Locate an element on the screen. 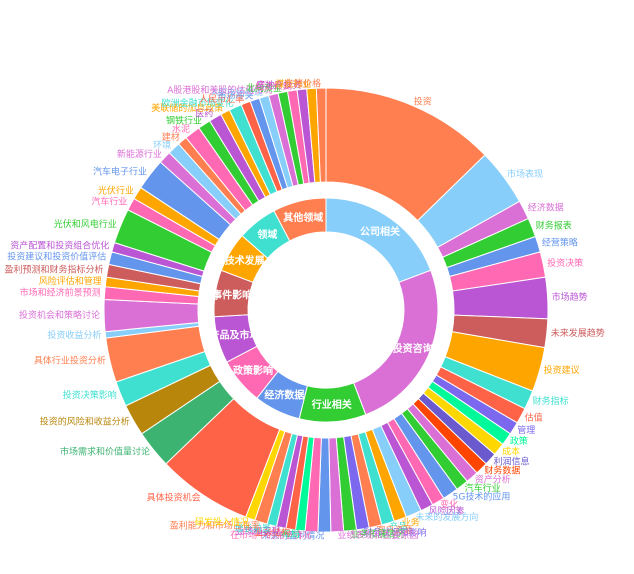  outer-ring-label: 投资机会和策略讨论 is located at coordinates (59, 315).